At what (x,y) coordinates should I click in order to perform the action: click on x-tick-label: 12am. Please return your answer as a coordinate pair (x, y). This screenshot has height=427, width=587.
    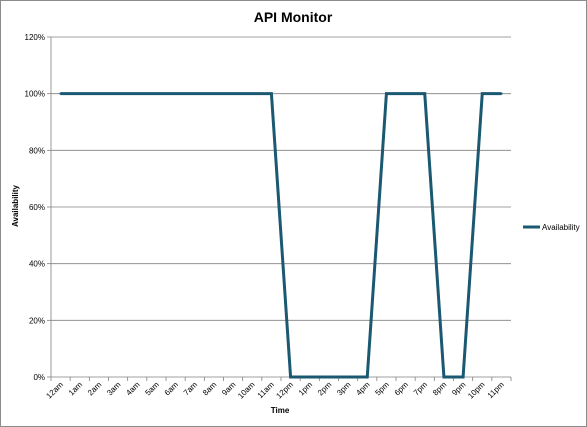
    Looking at the image, I should click on (54, 390).